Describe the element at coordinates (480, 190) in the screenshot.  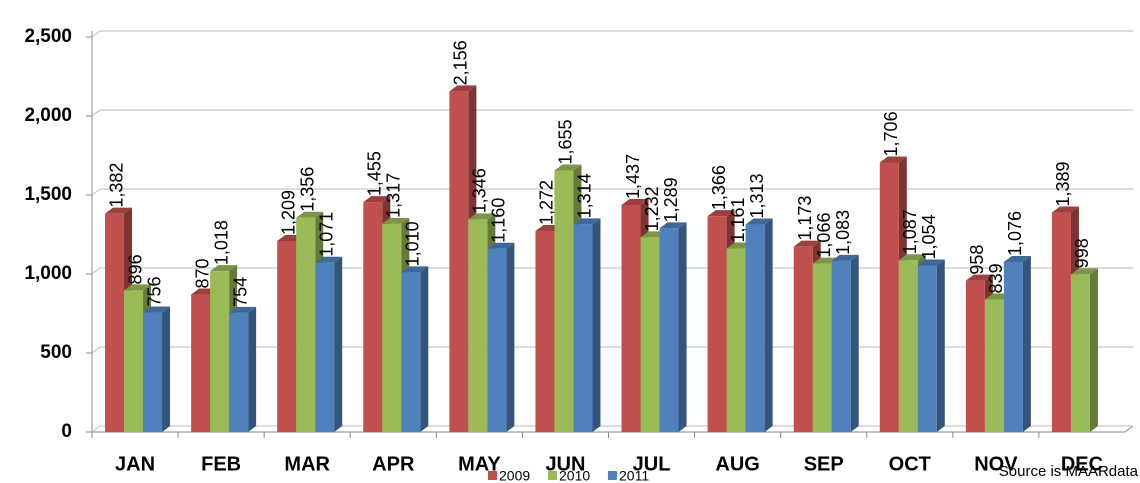
I see `value-label: 1,346` at that location.